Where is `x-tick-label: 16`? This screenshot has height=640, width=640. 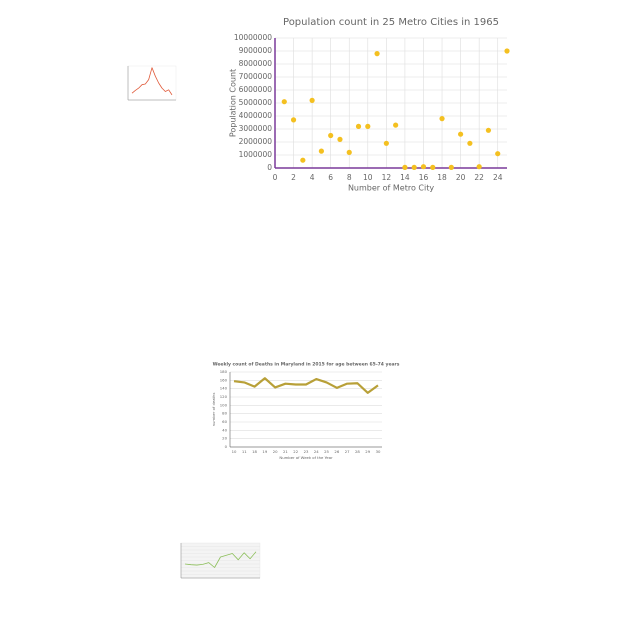
x-tick-label: 16 is located at coordinates (424, 177).